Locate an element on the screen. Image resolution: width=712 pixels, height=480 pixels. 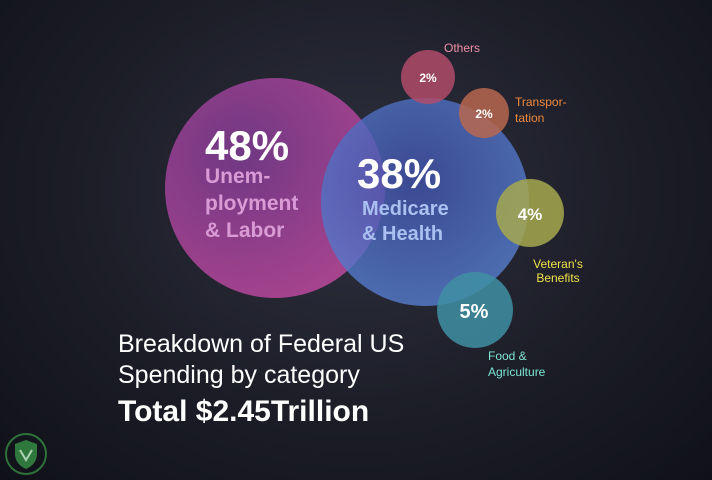
shield-logo-icon is located at coordinates (26, 454).